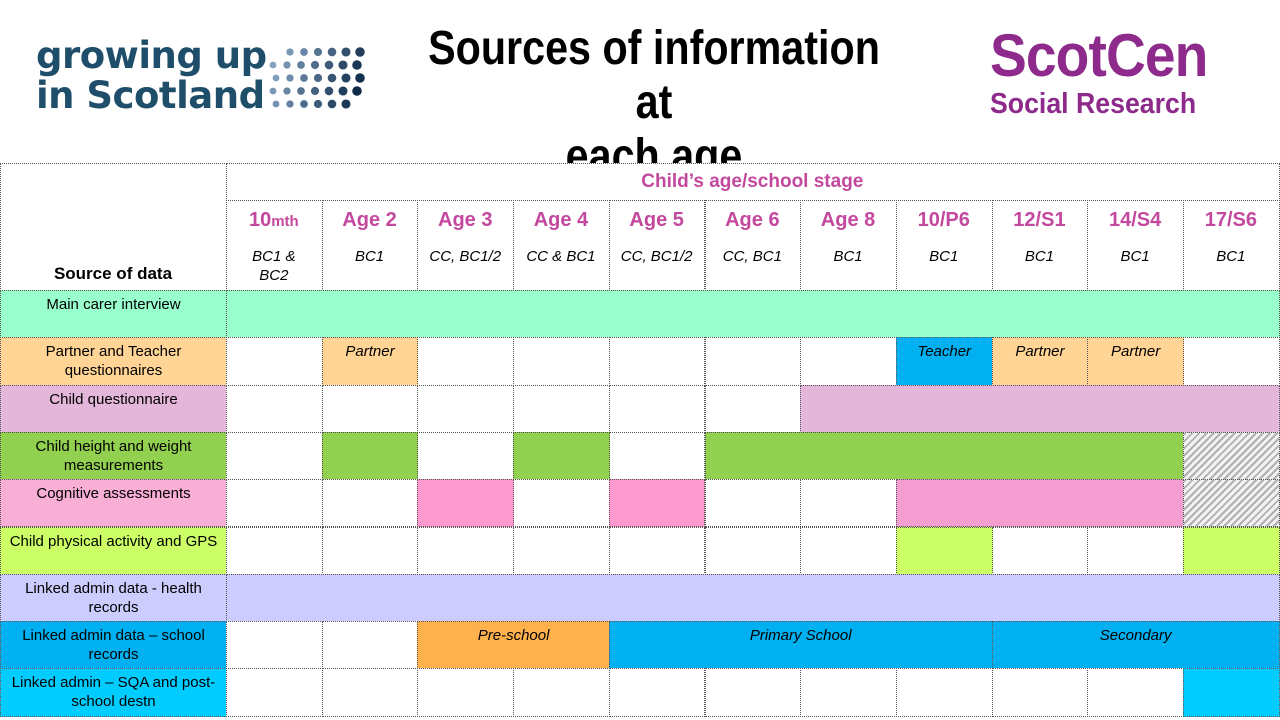 This screenshot has height=720, width=1280. Describe the element at coordinates (317, 78) in the screenshot. I see `gus-dots-icon` at that location.